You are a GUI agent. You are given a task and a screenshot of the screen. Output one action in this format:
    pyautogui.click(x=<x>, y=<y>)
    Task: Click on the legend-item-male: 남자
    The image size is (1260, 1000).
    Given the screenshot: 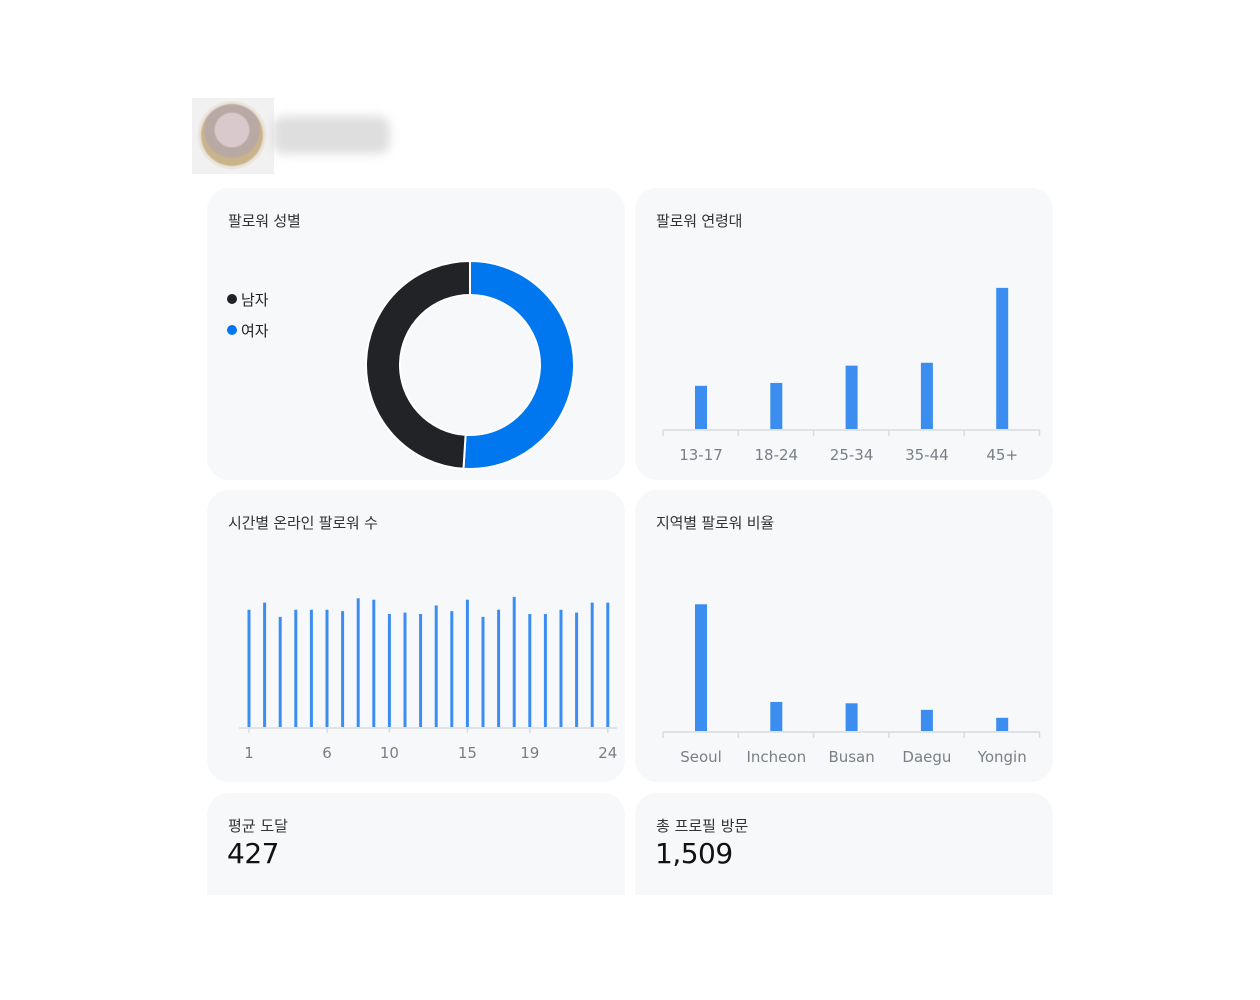 What is the action you would take?
    pyautogui.click(x=248, y=299)
    